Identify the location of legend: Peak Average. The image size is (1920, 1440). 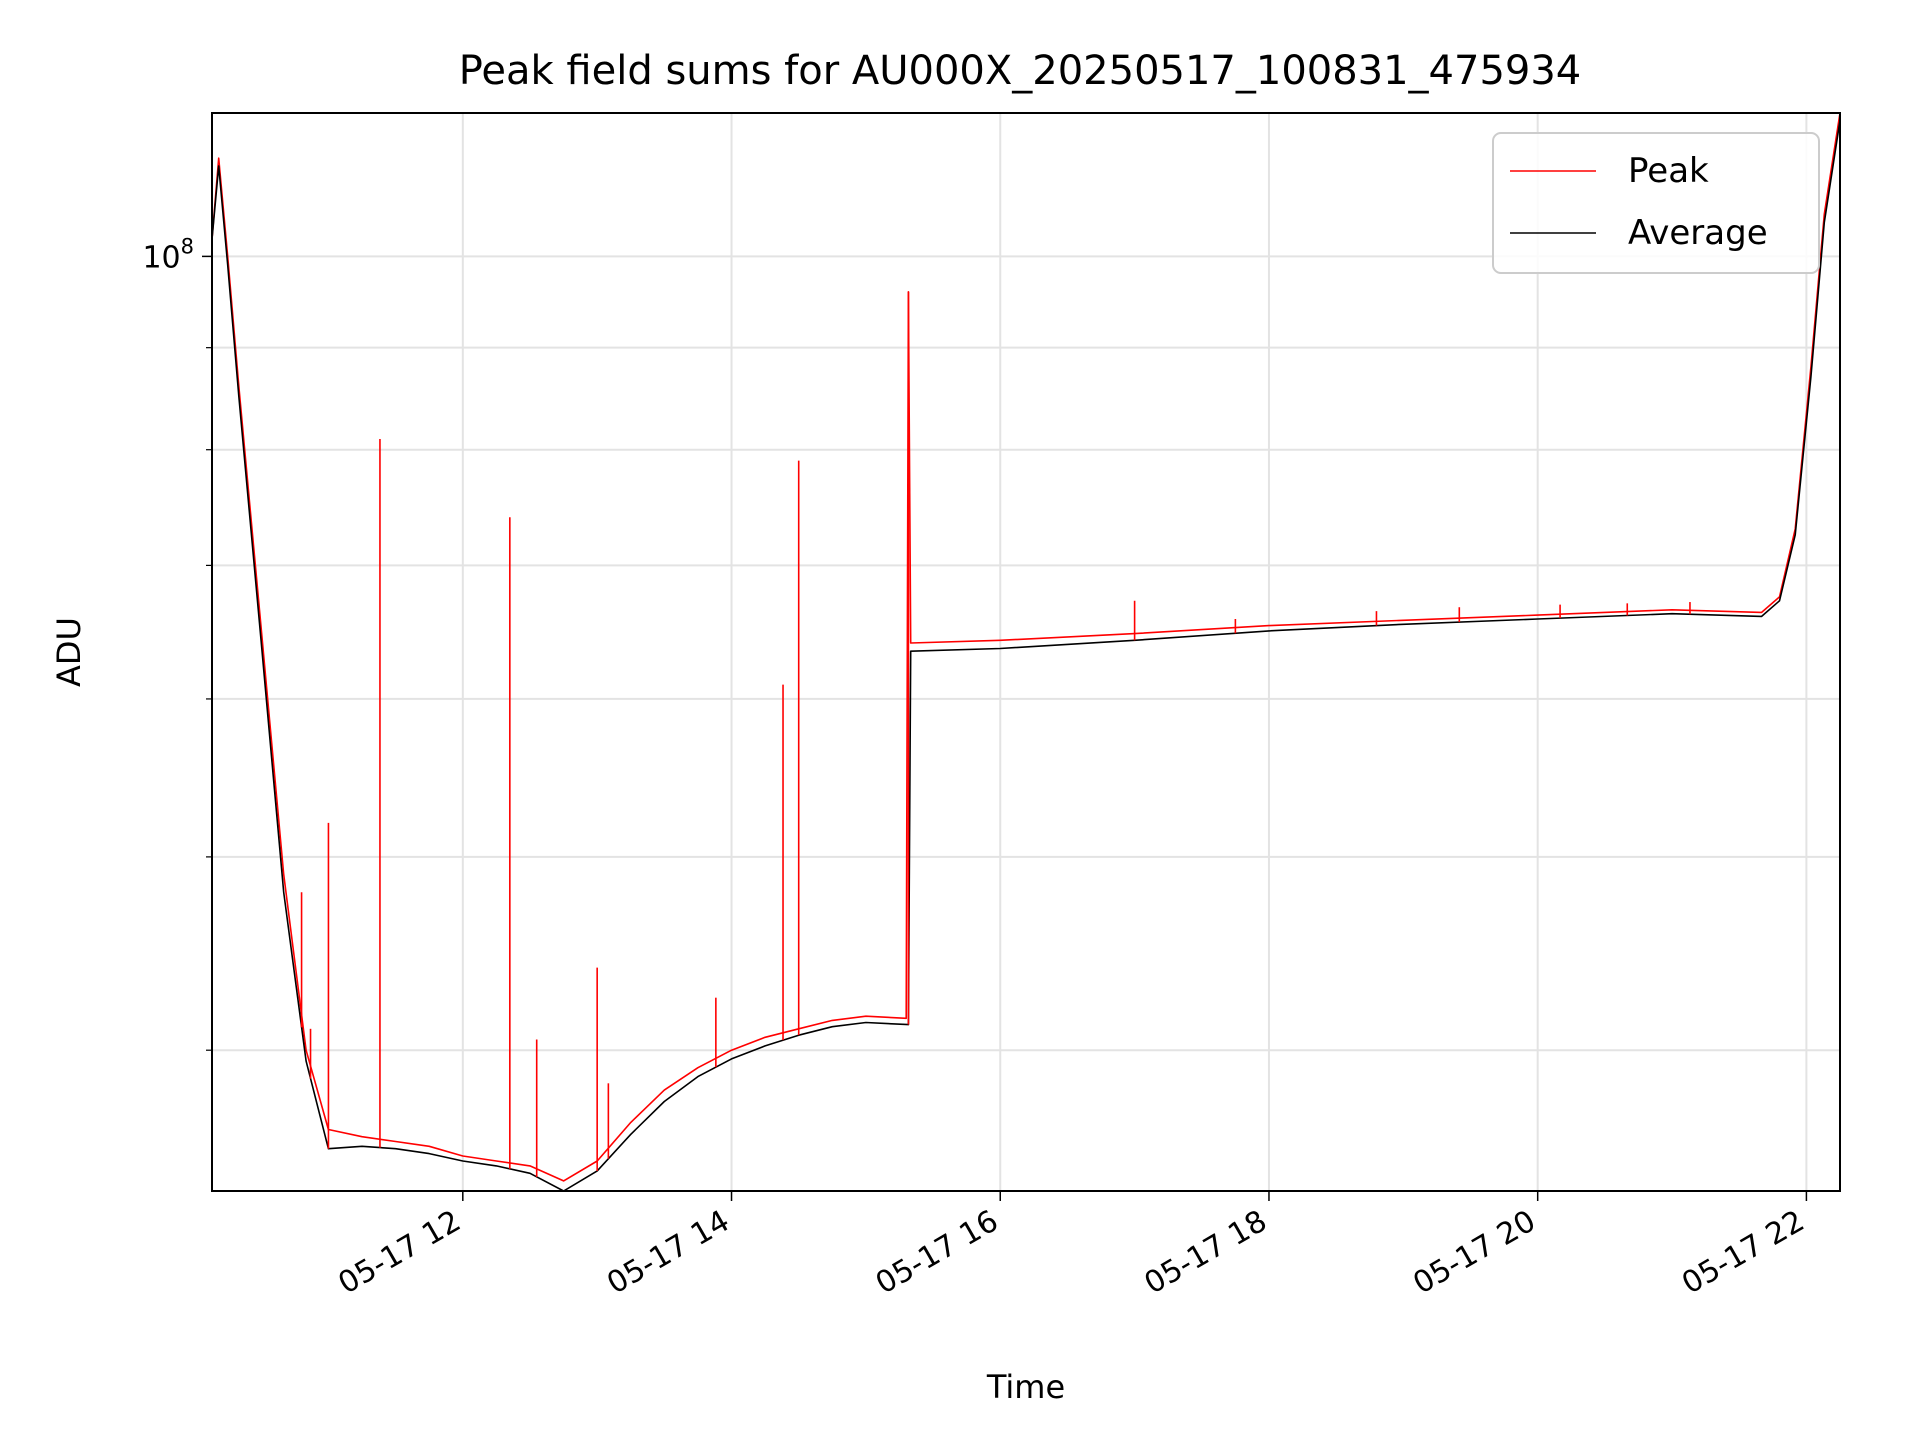
(1656, 203).